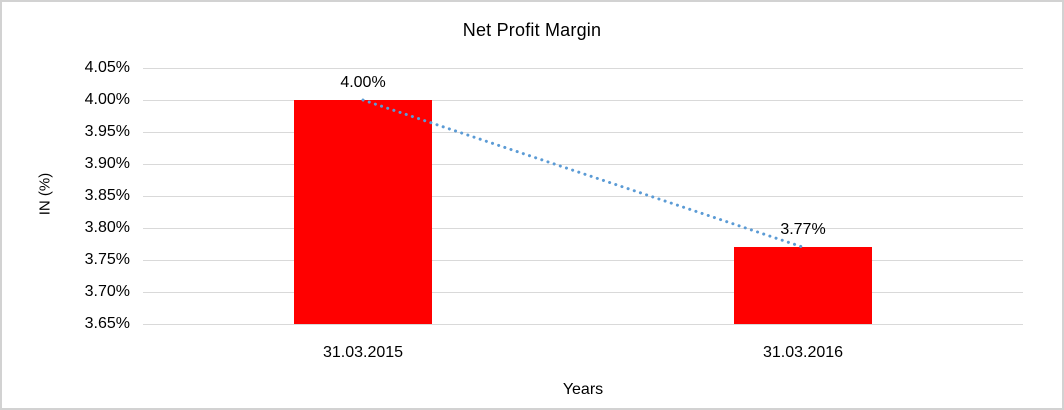 This screenshot has width=1064, height=410. Describe the element at coordinates (107, 67) in the screenshot. I see `y-tick-label: 4.05%` at that location.